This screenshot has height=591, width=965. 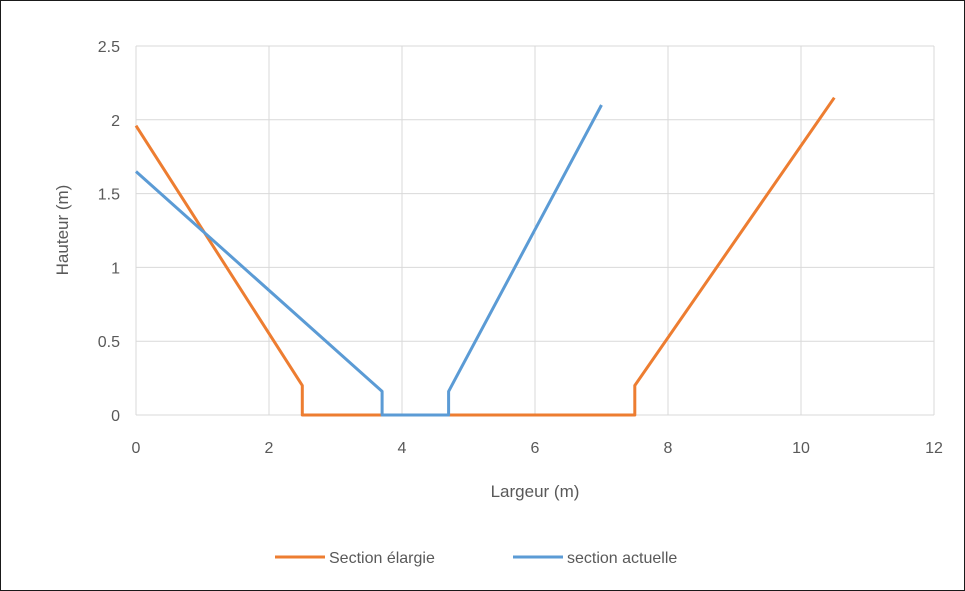 What do you see at coordinates (109, 47) in the screenshot?
I see `y-tick-label: 2.5` at bounding box center [109, 47].